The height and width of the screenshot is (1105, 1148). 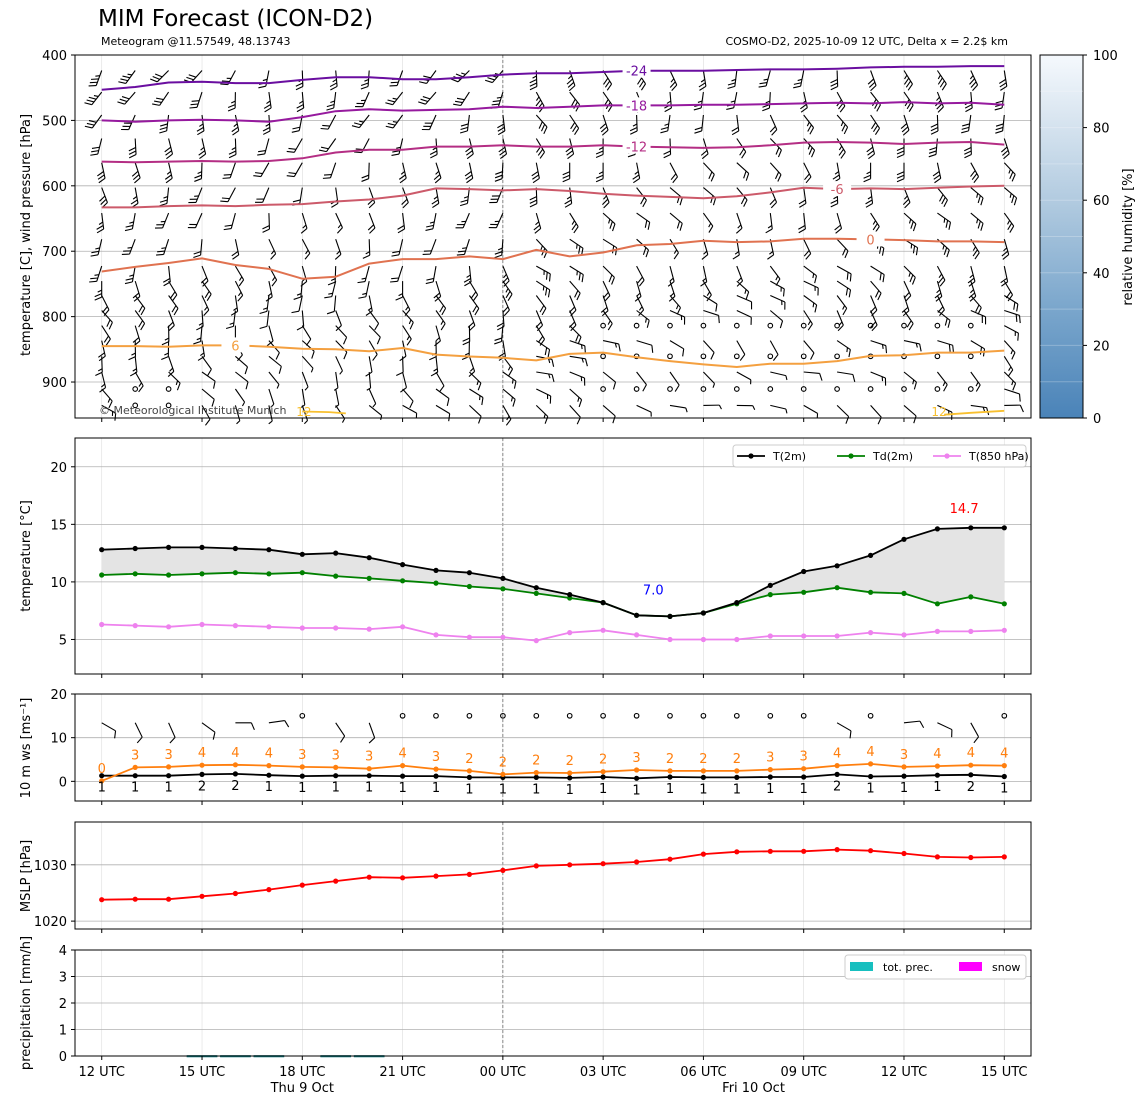 I want to click on x-tick-label: 18 UTC, so click(x=302, y=1072).